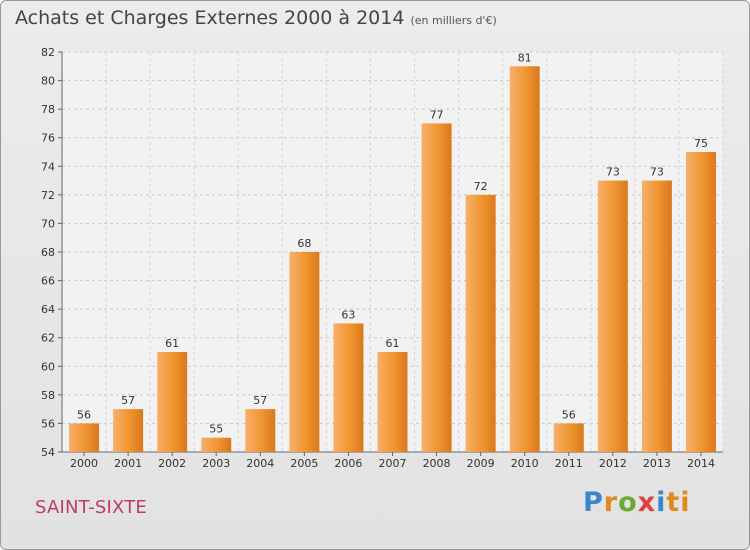 This screenshot has width=750, height=550. Describe the element at coordinates (525, 463) in the screenshot. I see `x-tick-label: 2010` at that location.